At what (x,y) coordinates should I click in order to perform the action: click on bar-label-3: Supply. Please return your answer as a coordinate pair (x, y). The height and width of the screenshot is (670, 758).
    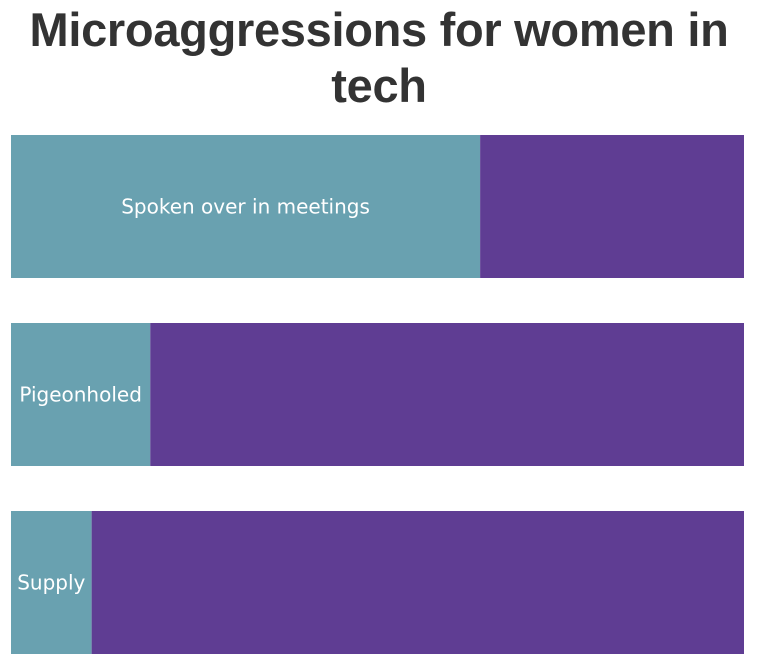
    Looking at the image, I should click on (51, 583).